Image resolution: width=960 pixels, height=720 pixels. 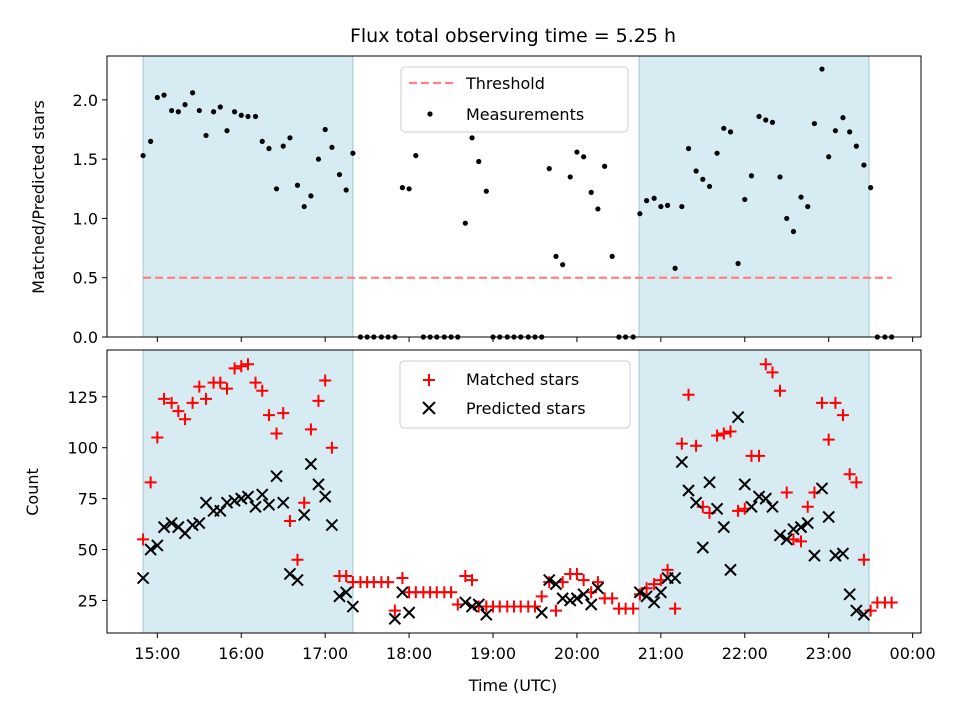 I want to click on x-axis-ticks, so click(x=535, y=339).